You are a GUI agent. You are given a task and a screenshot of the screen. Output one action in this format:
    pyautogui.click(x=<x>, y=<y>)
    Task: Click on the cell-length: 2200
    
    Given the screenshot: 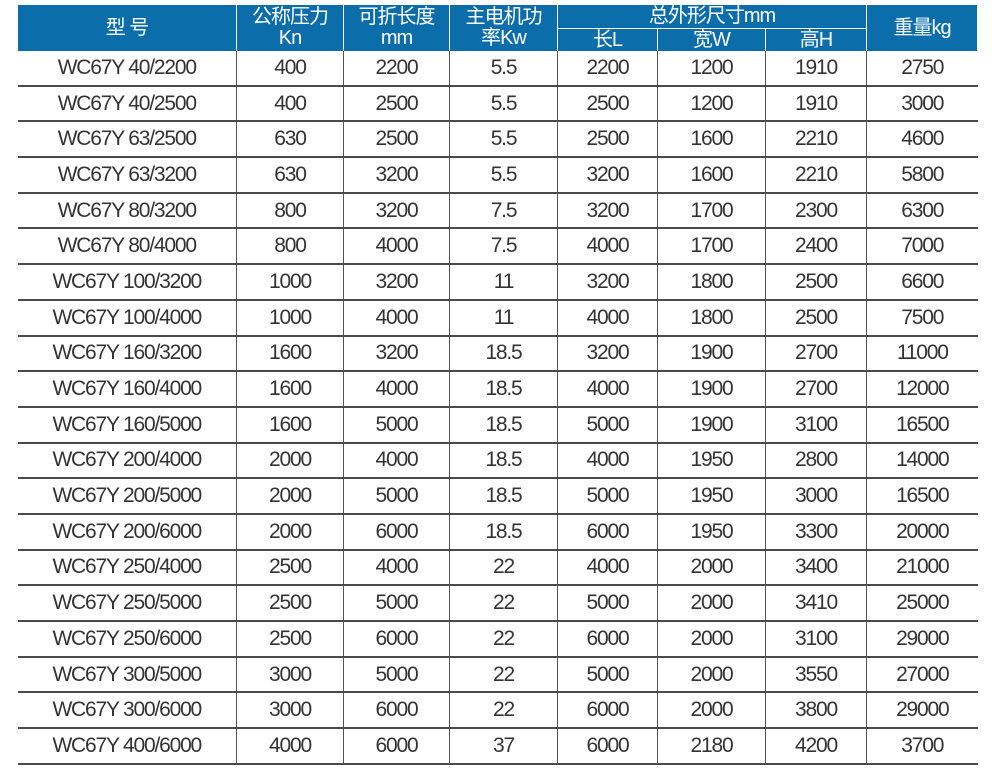 What is the action you would take?
    pyautogui.click(x=396, y=69)
    